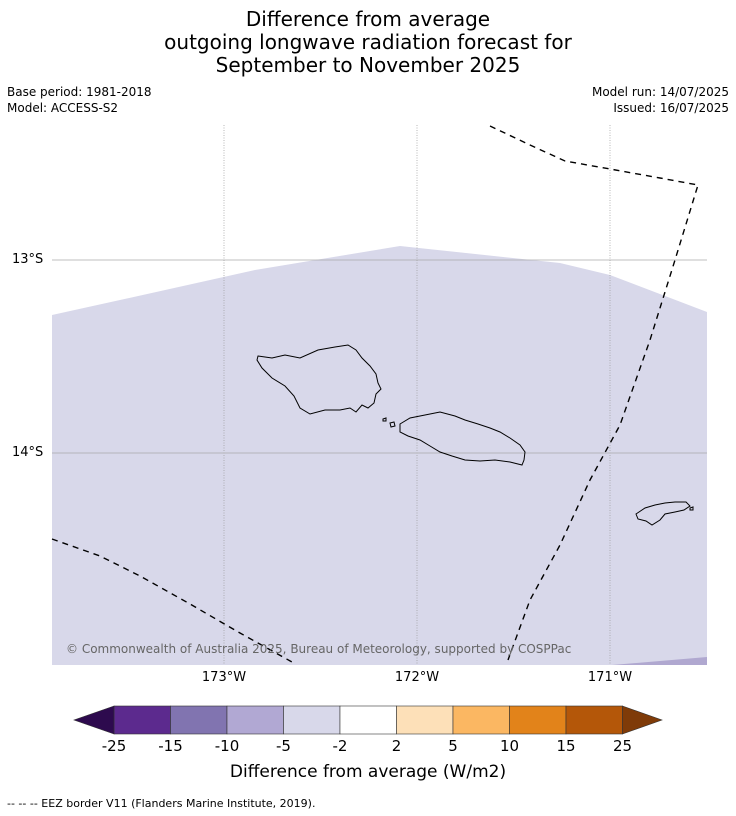 Image resolution: width=736 pixels, height=816 pixels. What do you see at coordinates (659, 661) in the screenshot?
I see `anomaly-lower-band` at bounding box center [659, 661].